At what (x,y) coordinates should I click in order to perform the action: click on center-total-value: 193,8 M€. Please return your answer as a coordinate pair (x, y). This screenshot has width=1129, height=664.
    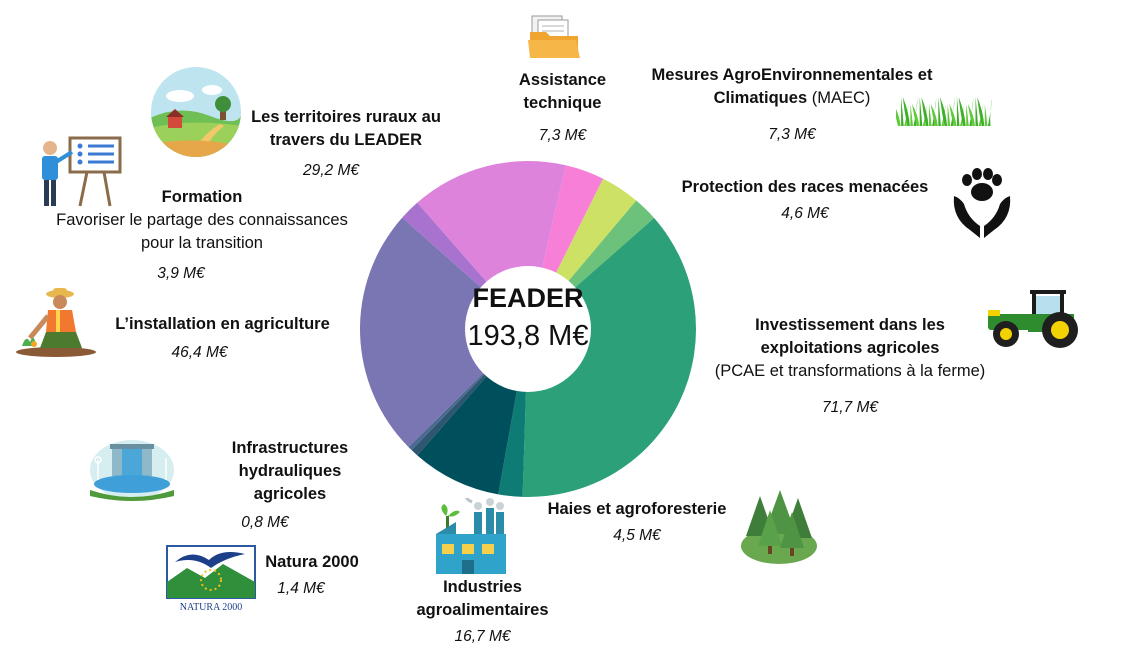
    Looking at the image, I should click on (528, 336).